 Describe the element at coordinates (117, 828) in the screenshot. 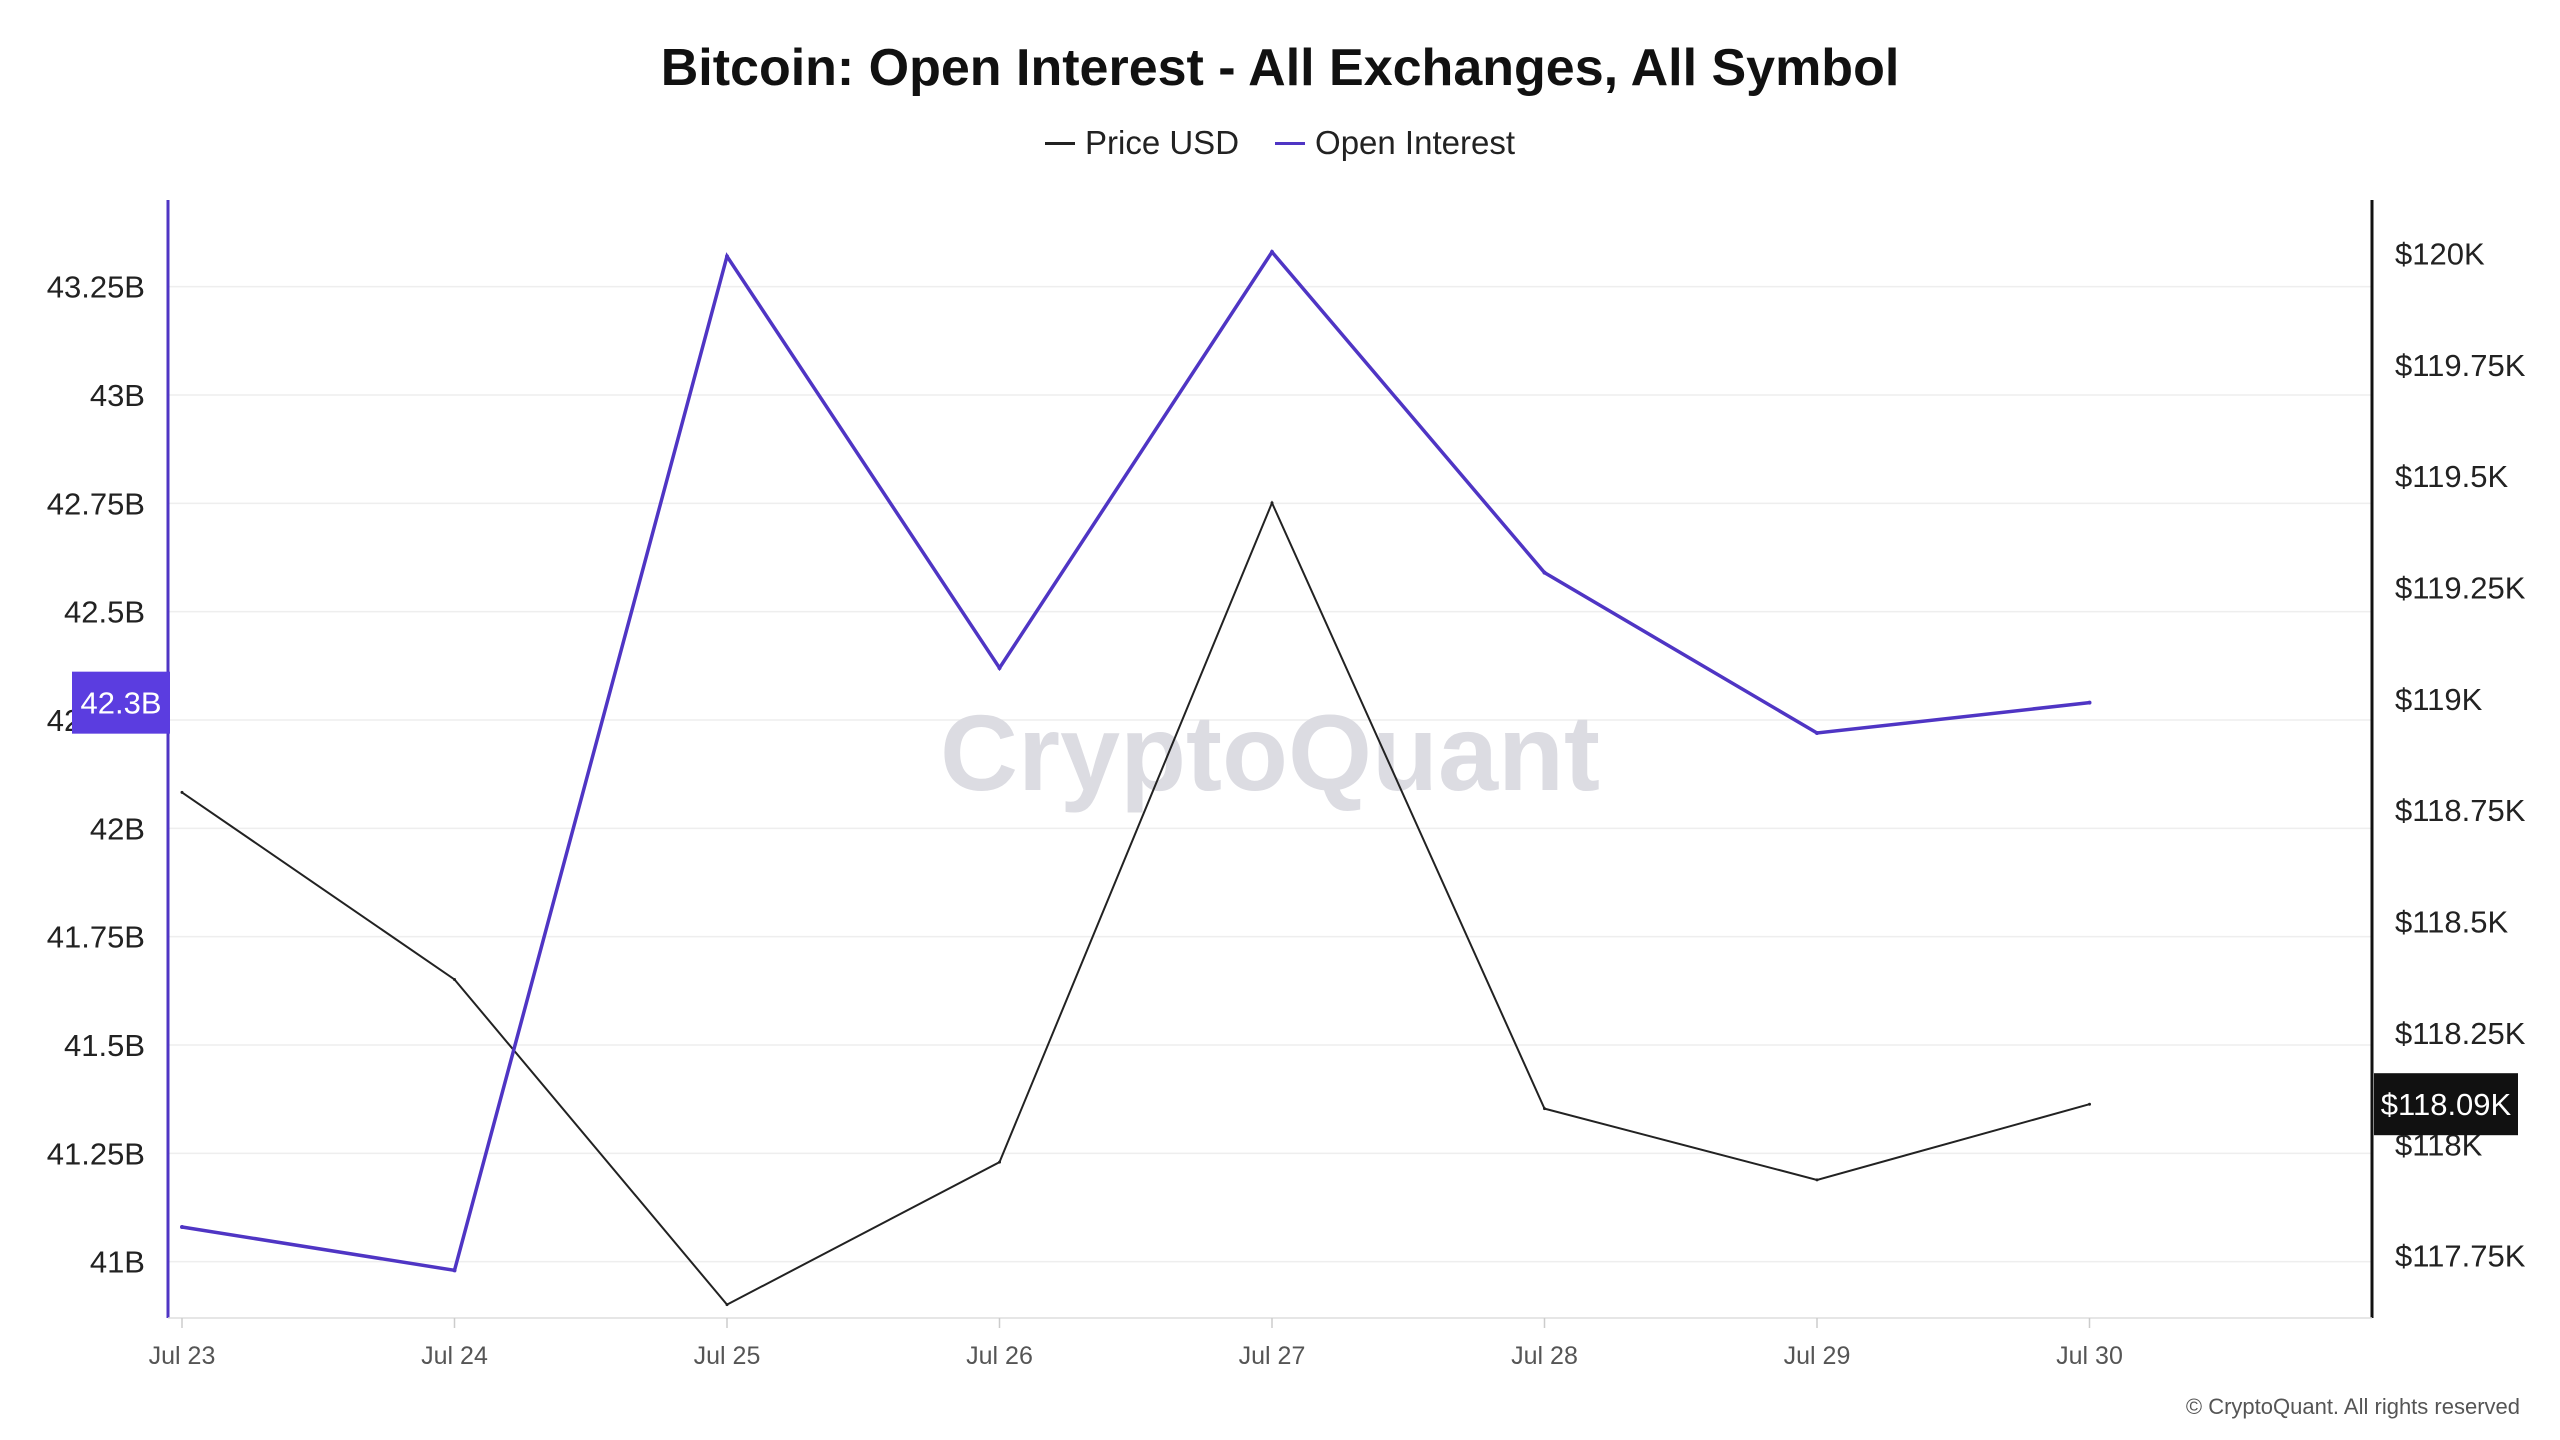

I see `left-tick-label: 42B` at that location.